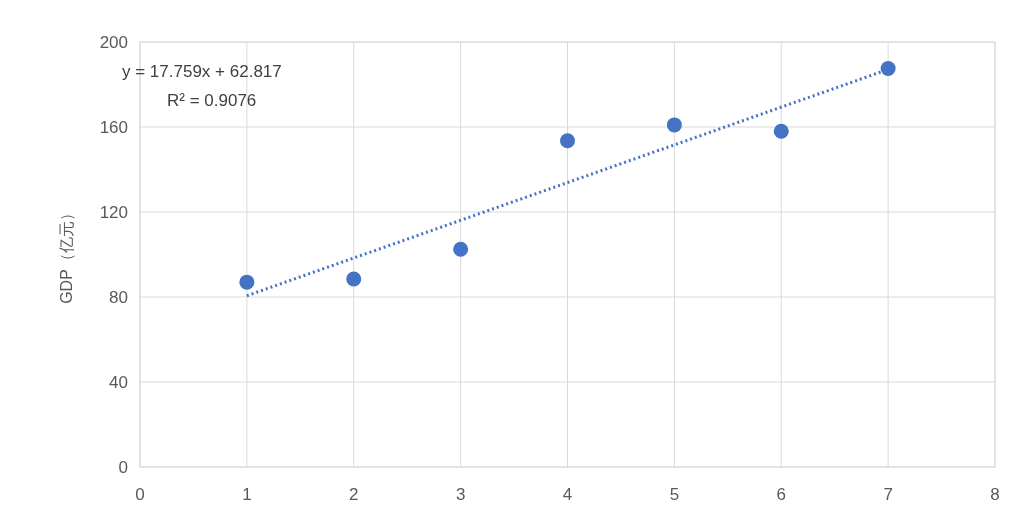 The width and height of the screenshot is (1018, 517). I want to click on x-tick-label: 2, so click(354, 494).